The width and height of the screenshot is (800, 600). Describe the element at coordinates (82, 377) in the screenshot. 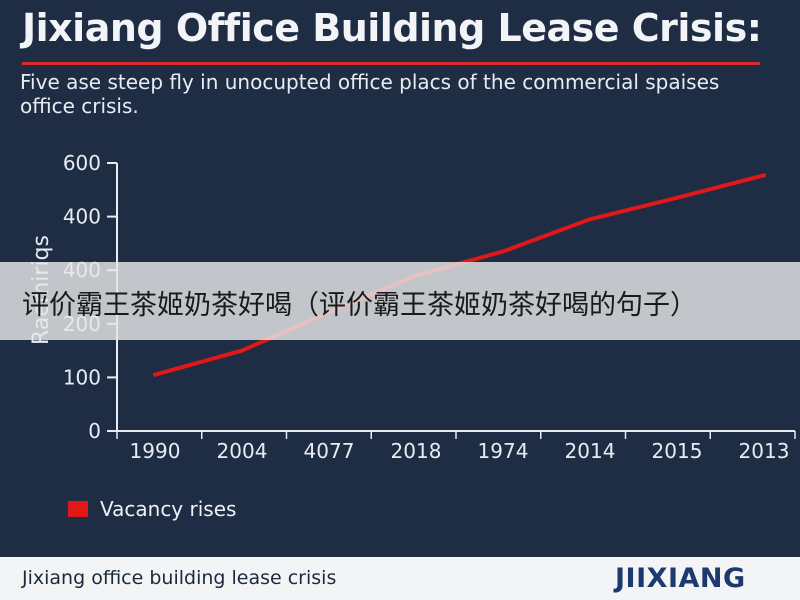

I see `y-tick-label: 100` at that location.